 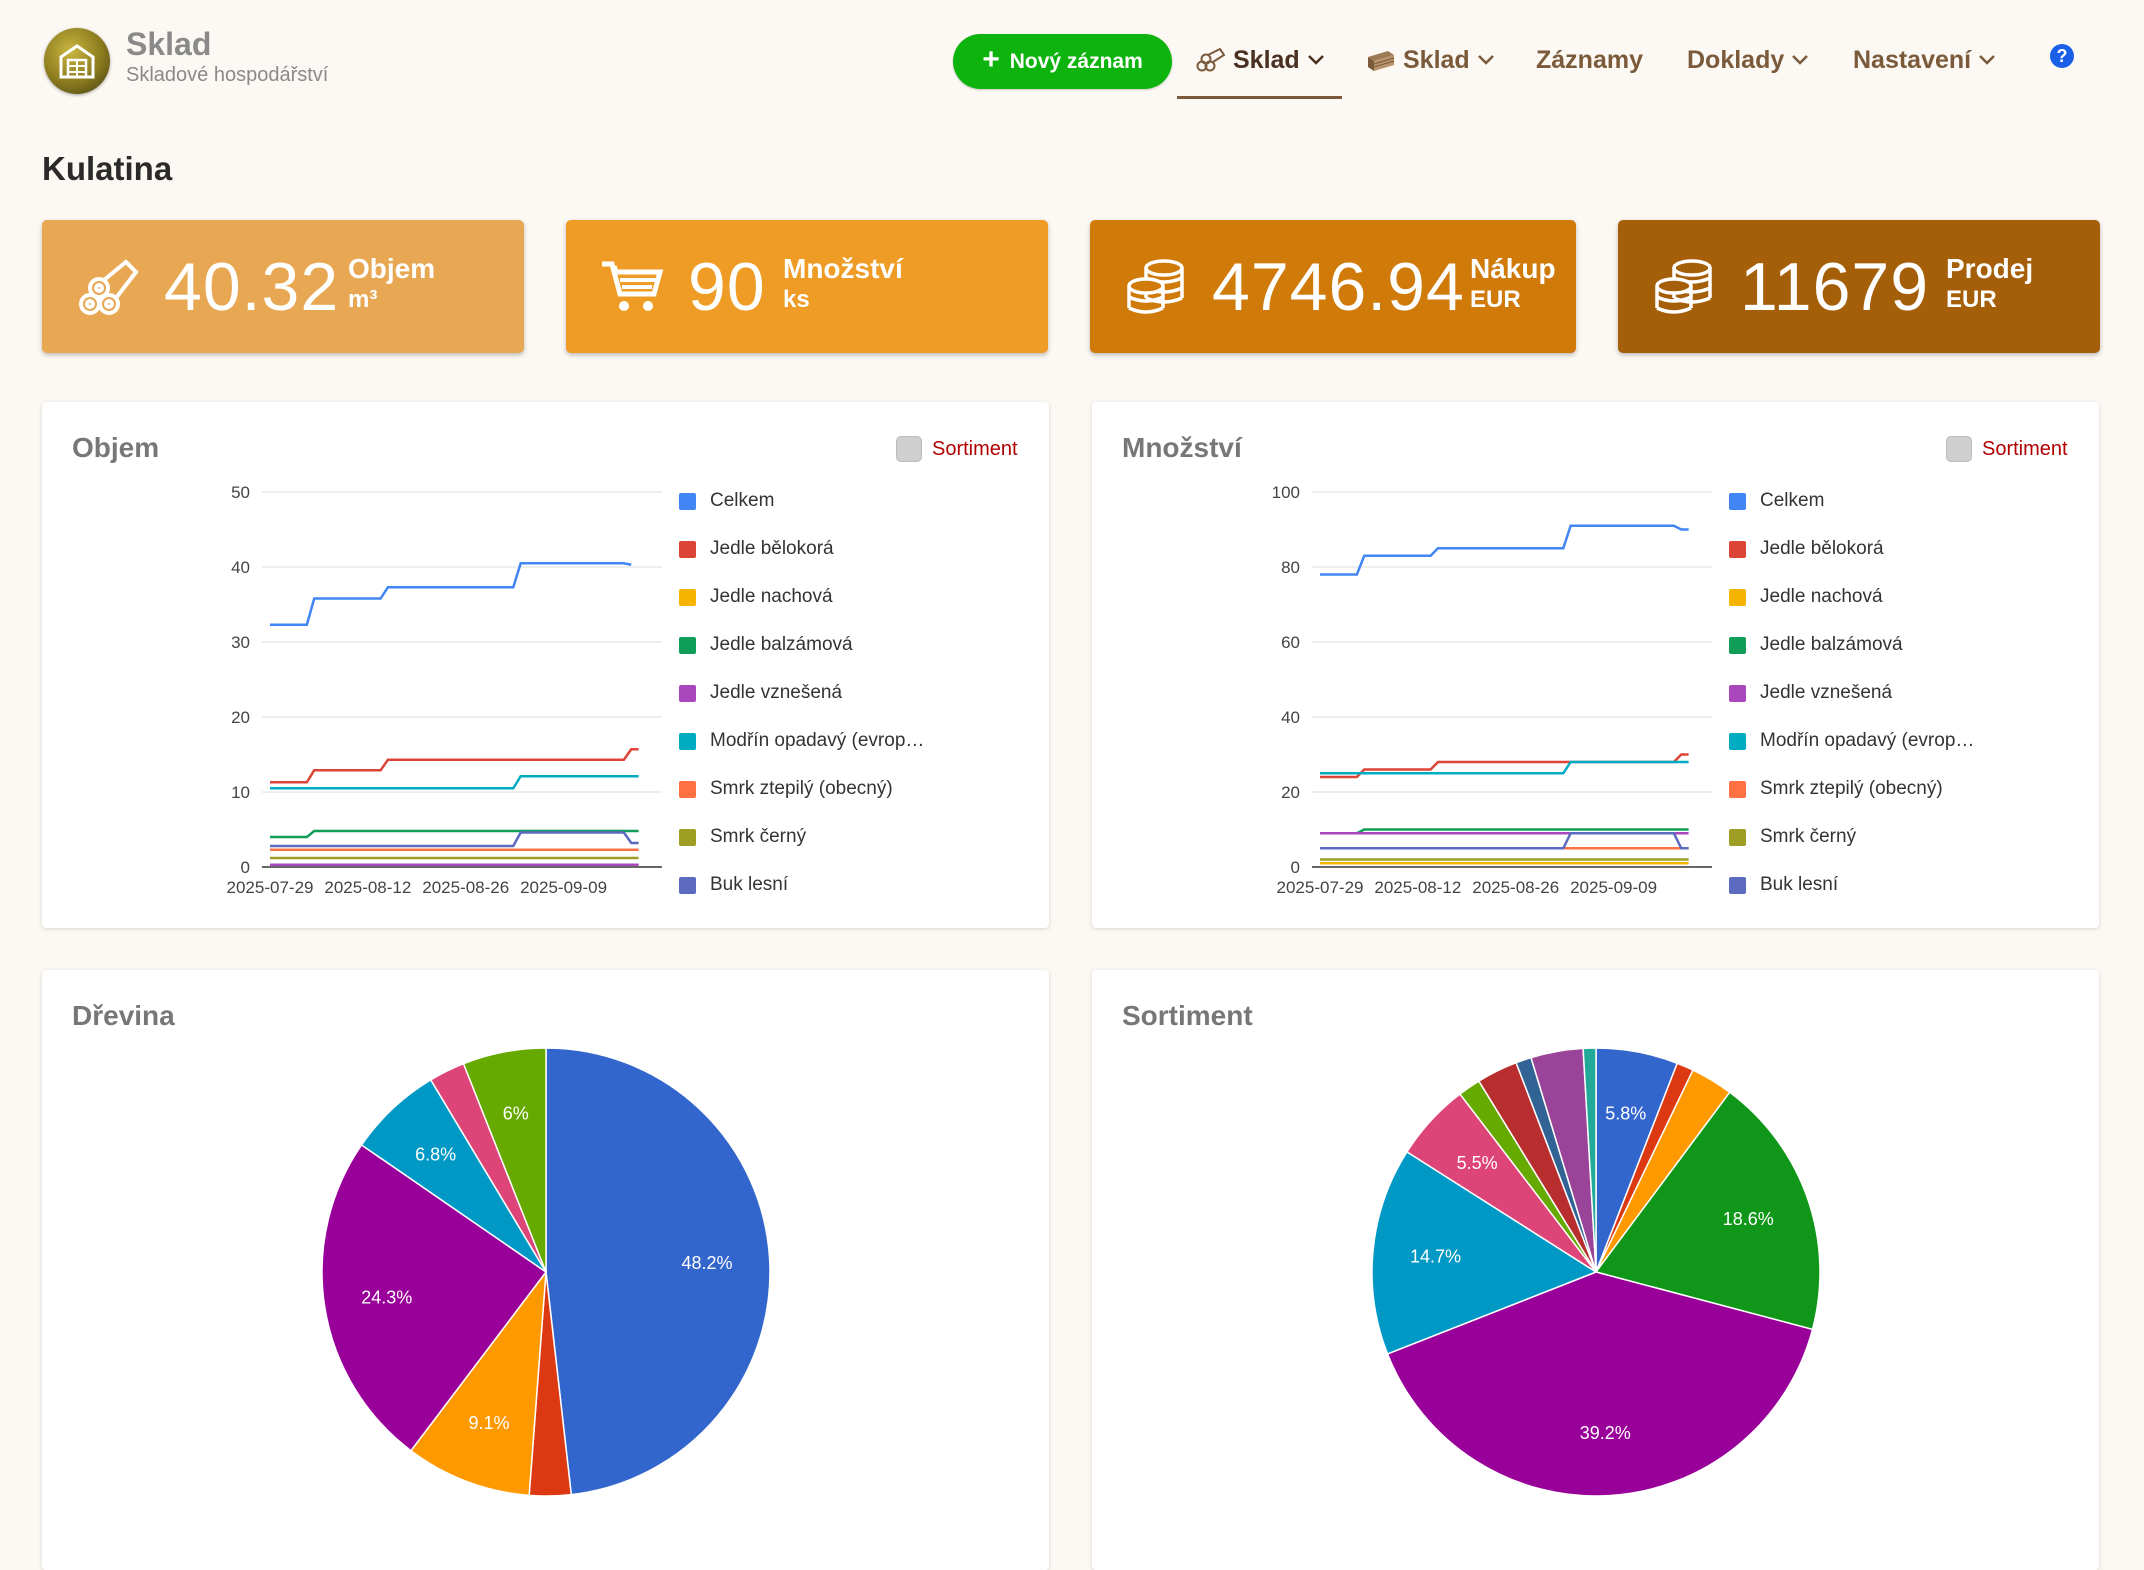 What do you see at coordinates (1625, 1113) in the screenshot?
I see `slice-label: 5.8%` at bounding box center [1625, 1113].